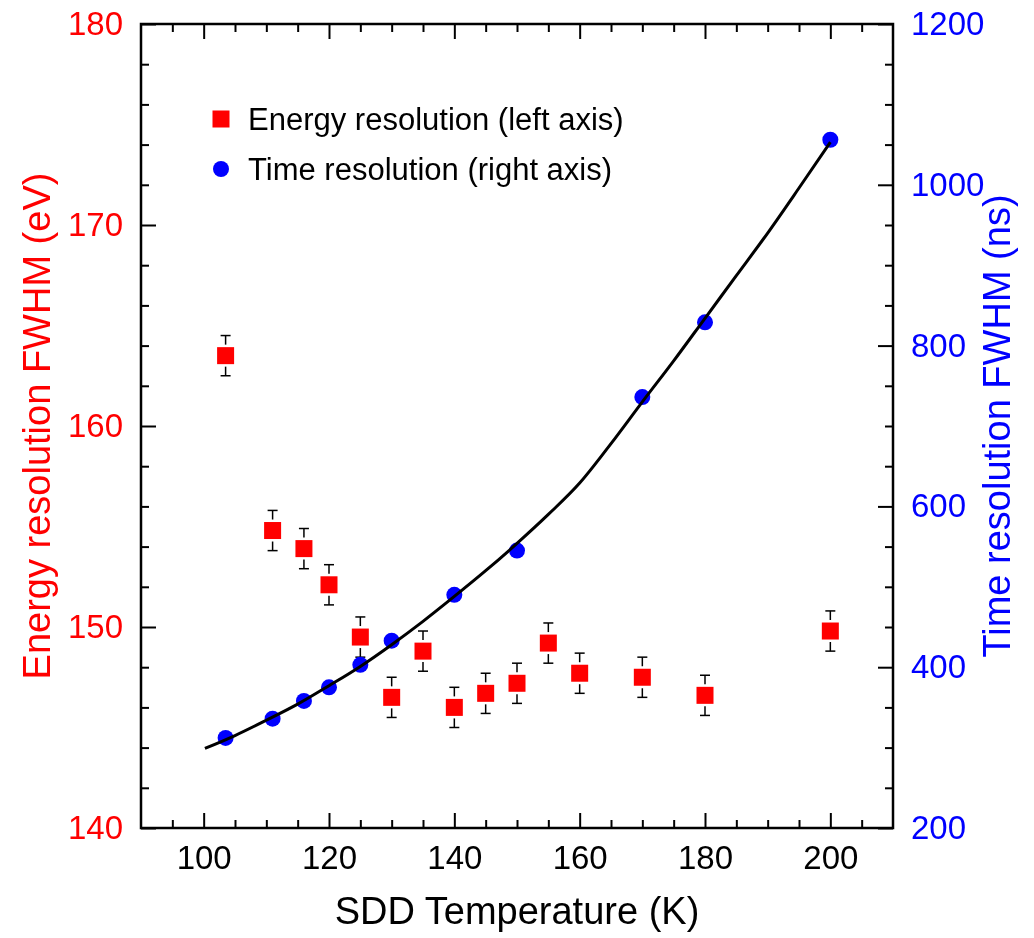 This screenshot has height=938, width=1034. I want to click on x-tick-label: 120, so click(329, 858).